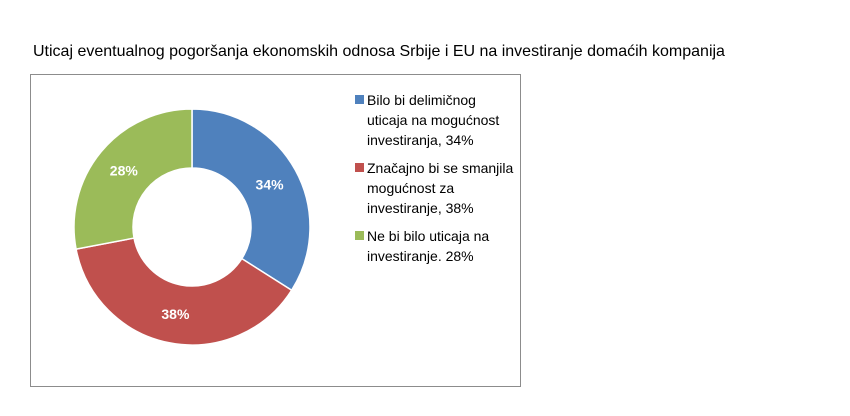  I want to click on legend-key-znacajno, so click(359, 167).